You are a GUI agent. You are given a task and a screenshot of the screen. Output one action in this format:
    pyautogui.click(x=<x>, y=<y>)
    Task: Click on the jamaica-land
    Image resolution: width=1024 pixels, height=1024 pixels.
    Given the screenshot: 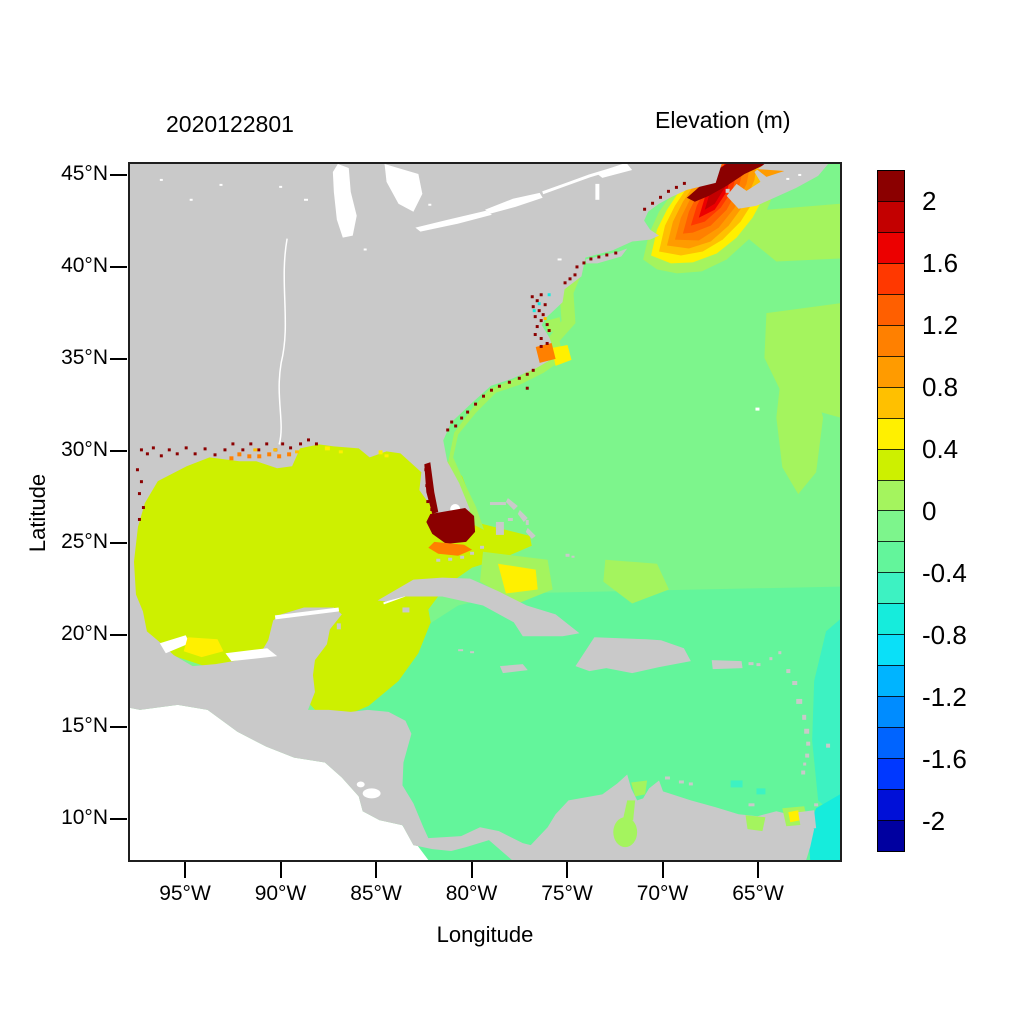 What is the action you would take?
    pyautogui.click(x=513, y=669)
    